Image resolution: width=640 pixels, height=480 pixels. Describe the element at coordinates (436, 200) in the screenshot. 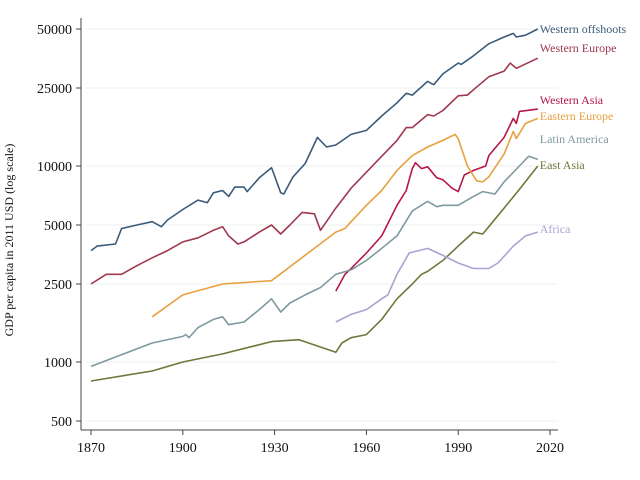

I see `series-line-western-asia` at that location.